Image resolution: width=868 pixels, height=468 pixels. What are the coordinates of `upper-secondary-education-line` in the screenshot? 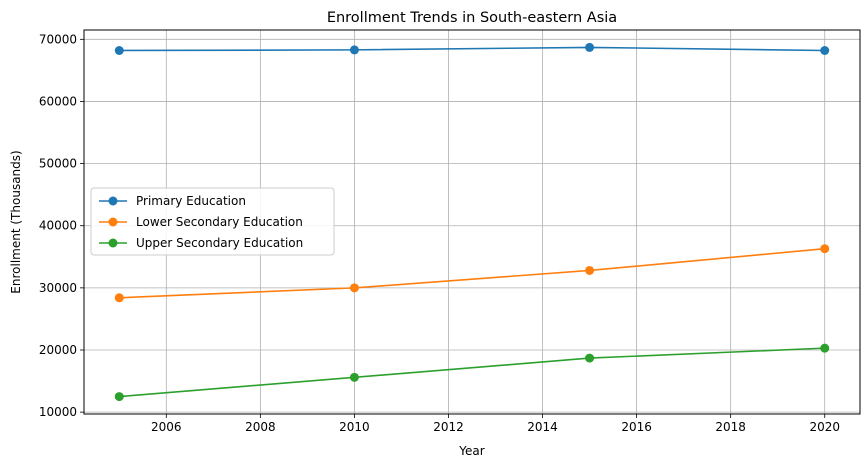 It's located at (472, 372).